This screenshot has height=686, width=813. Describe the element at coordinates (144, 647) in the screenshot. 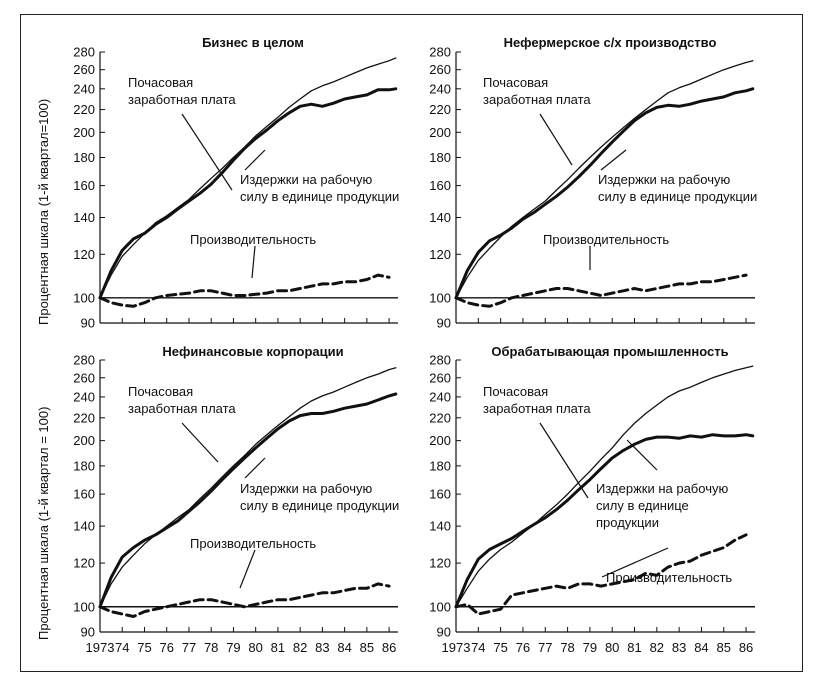

I see `x-tick-label: 75` at that location.